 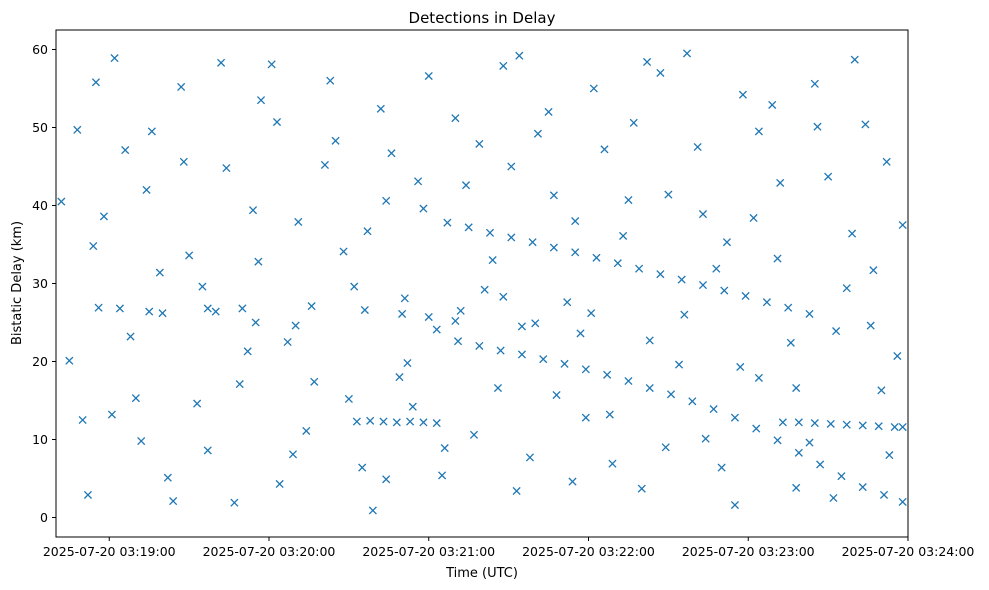 I want to click on y-tick-label: 50, so click(x=40, y=127).